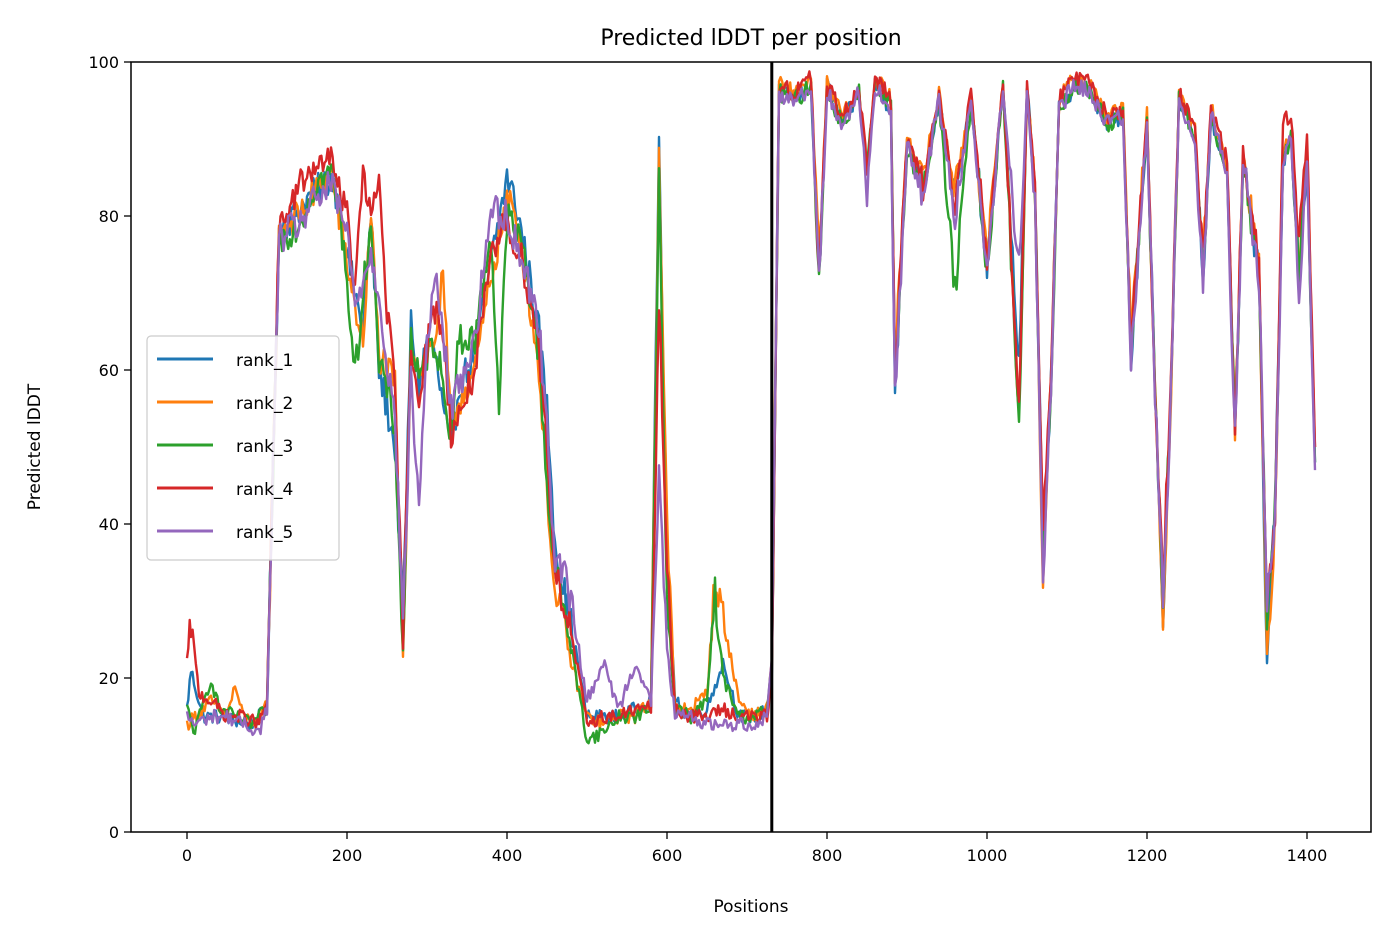 This screenshot has height=939, width=1391. What do you see at coordinates (1307, 855) in the screenshot?
I see `x-tick-label: 1400` at bounding box center [1307, 855].